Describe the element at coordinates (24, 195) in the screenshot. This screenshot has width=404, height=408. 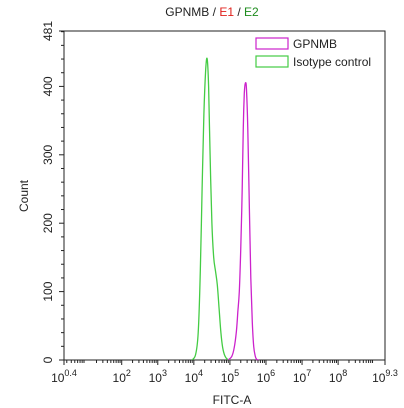
I see `y-axis-title: Count` at that location.